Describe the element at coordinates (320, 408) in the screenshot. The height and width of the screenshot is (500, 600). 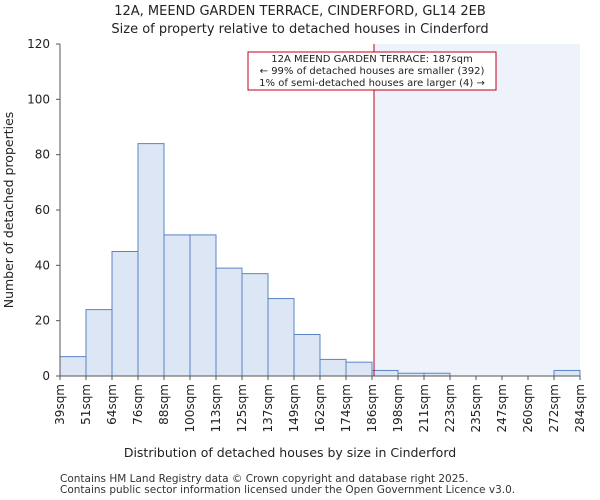
I see `x-tick-label: 162sqm` at that location.